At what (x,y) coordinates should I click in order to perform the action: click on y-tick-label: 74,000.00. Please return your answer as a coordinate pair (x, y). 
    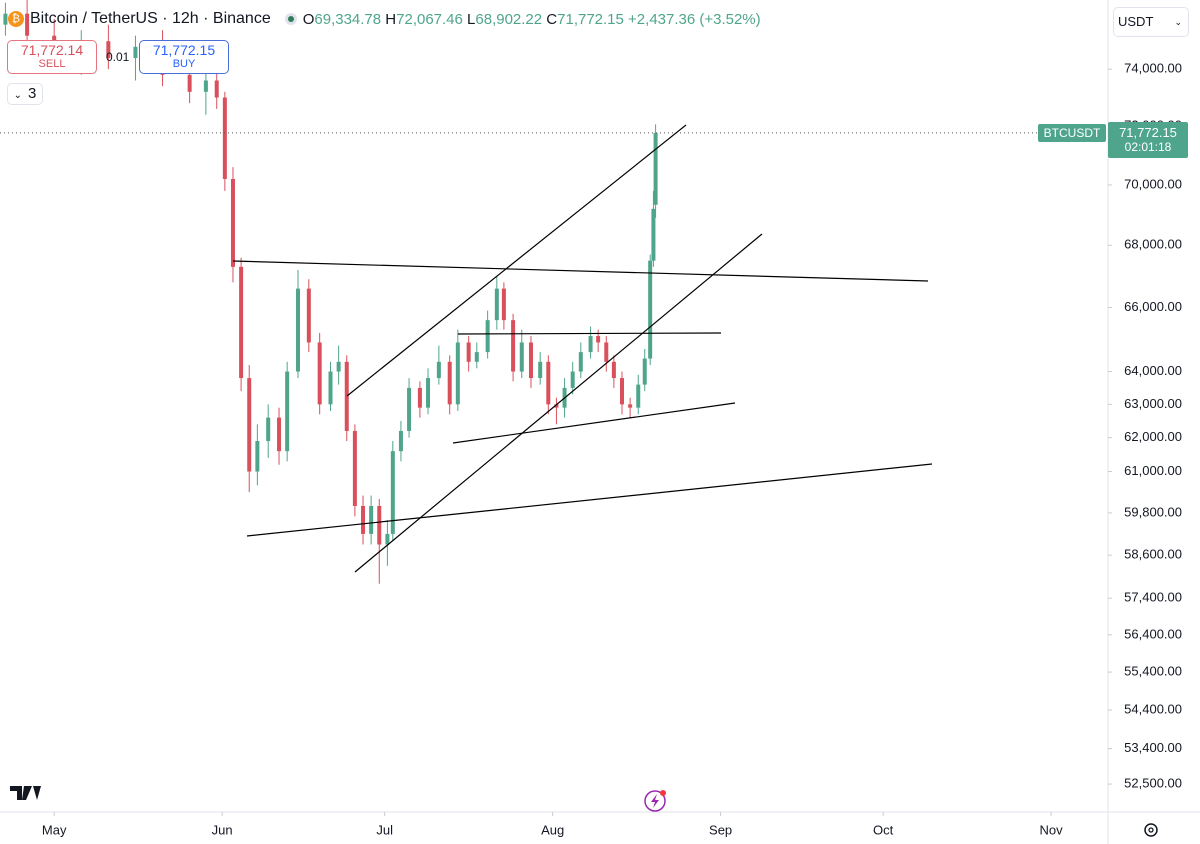
    Looking at the image, I should click on (1153, 68).